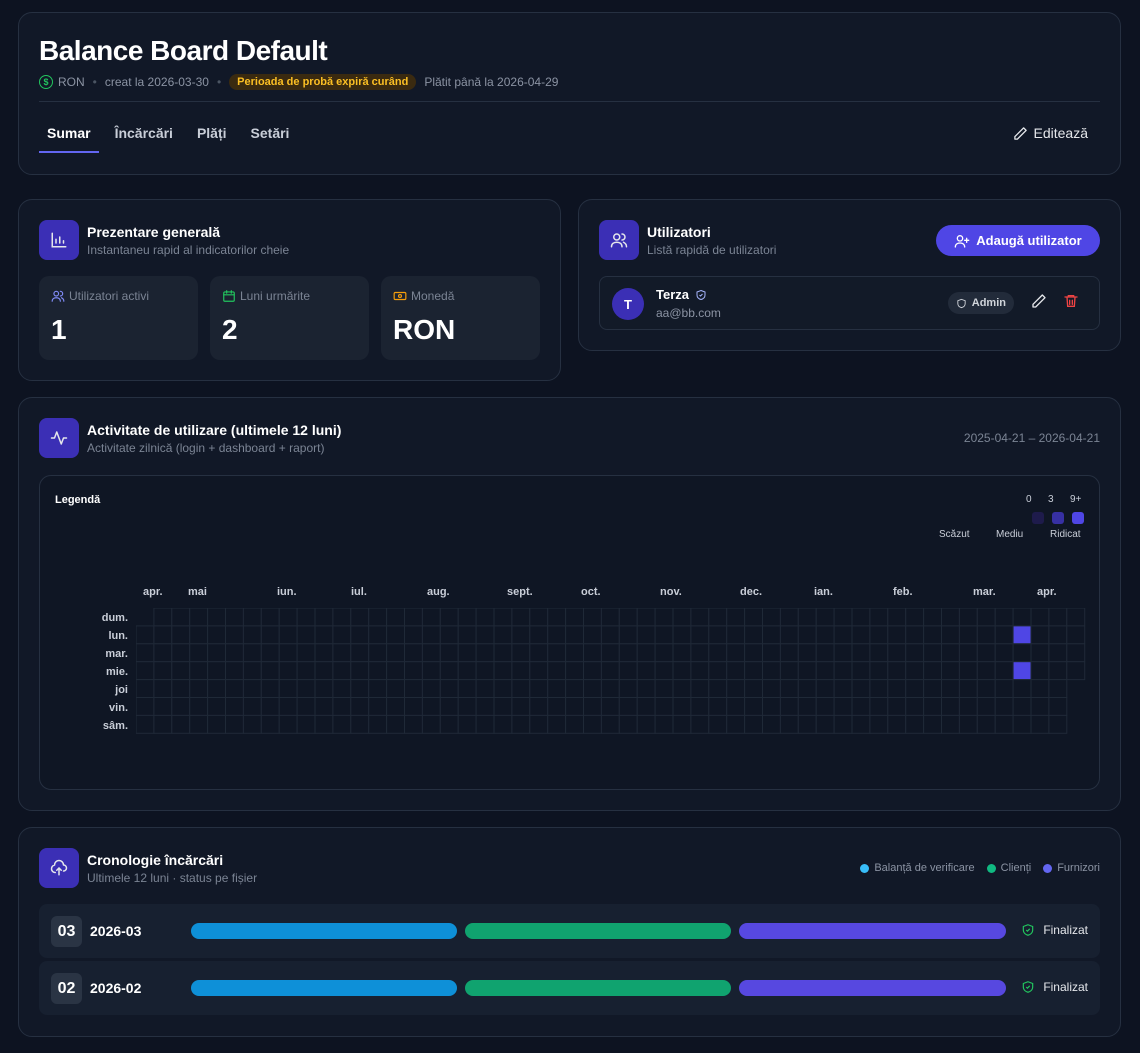 The width and height of the screenshot is (1140, 1053). What do you see at coordinates (1050, 133) in the screenshot?
I see `edit-button: Editează` at bounding box center [1050, 133].